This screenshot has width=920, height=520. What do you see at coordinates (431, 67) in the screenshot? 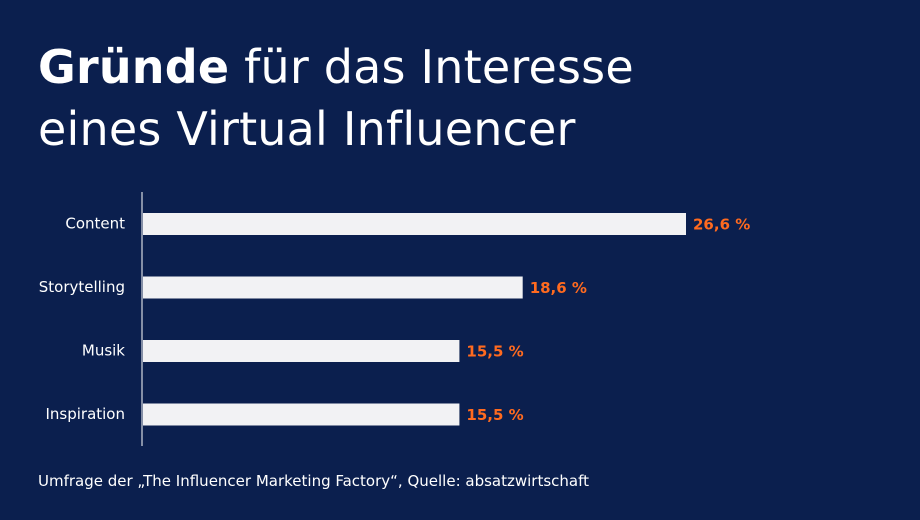
I see `chart-title-line1-rest: für das Interesse` at bounding box center [431, 67].